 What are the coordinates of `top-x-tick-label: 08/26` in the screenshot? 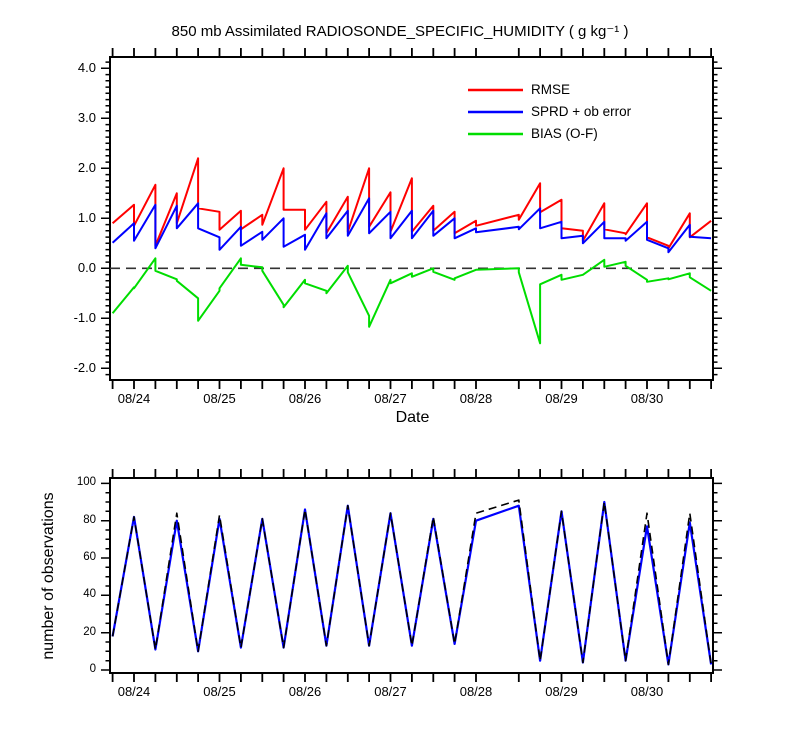 It's located at (305, 398).